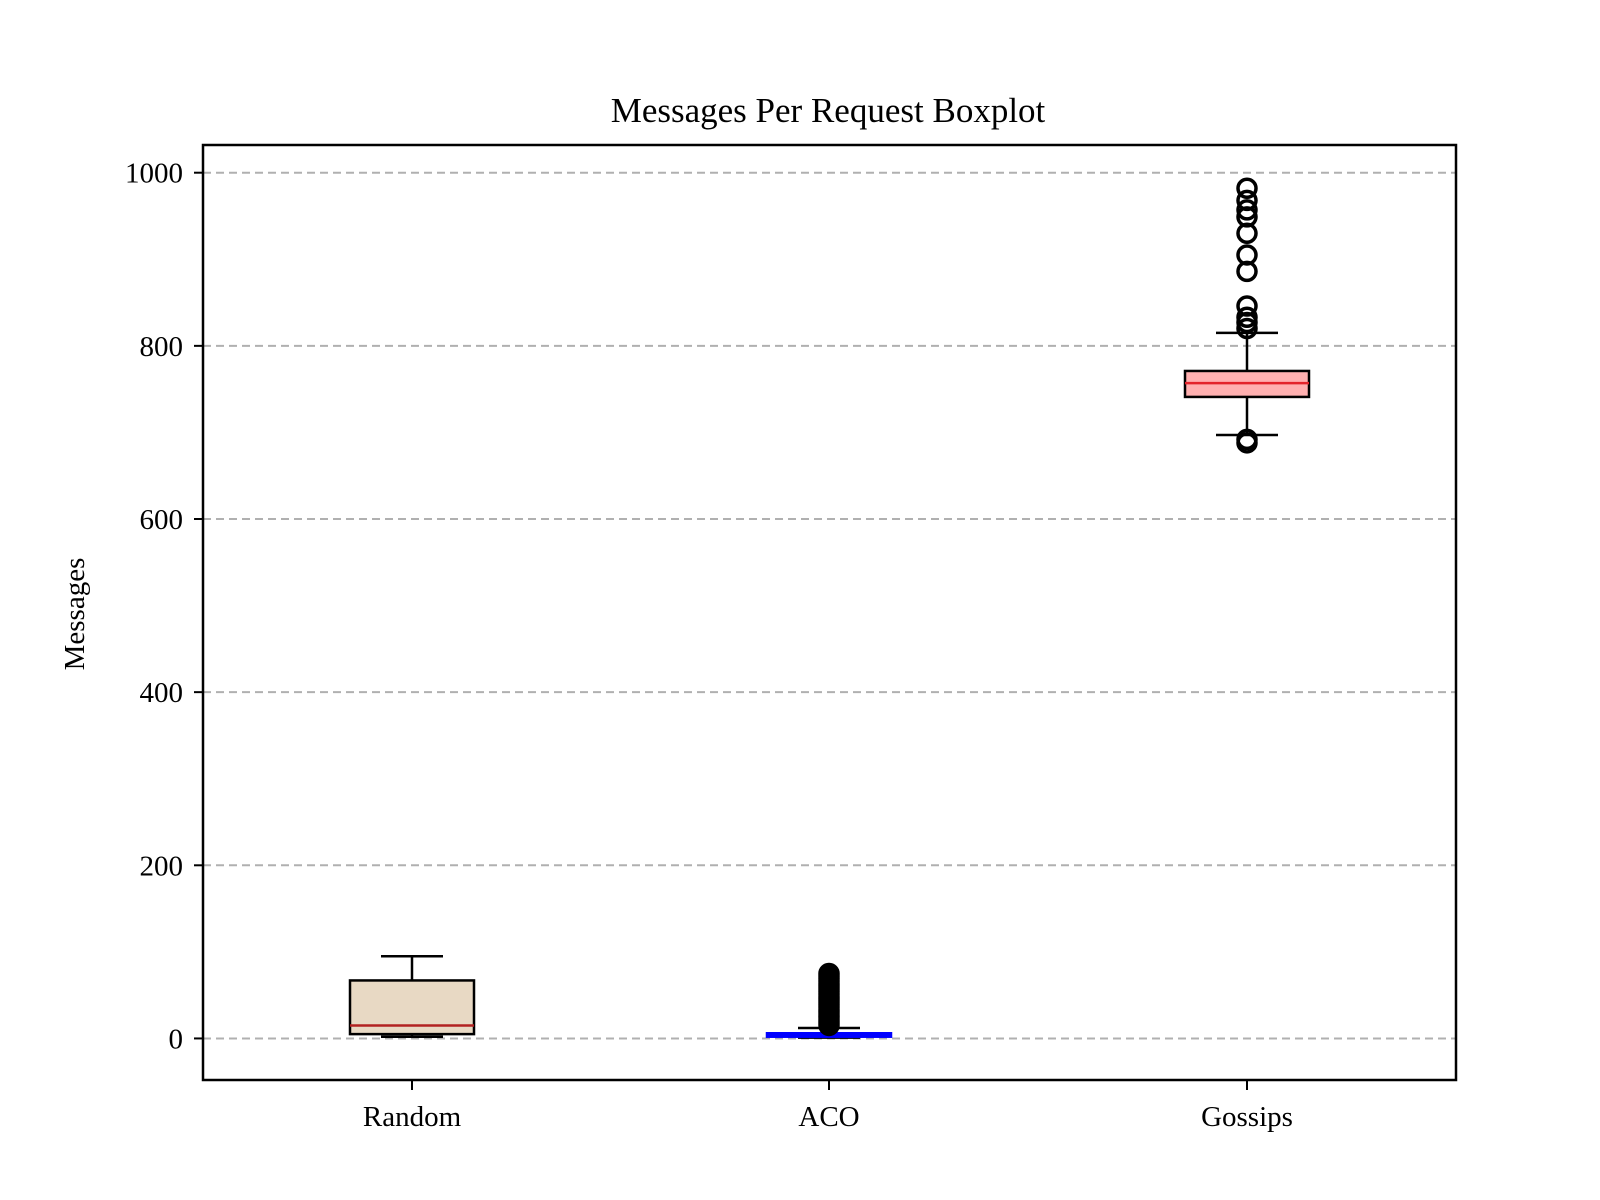 Image resolution: width=1600 pixels, height=1200 pixels. What do you see at coordinates (154, 174) in the screenshot?
I see `y-tick-label: 1000` at bounding box center [154, 174].